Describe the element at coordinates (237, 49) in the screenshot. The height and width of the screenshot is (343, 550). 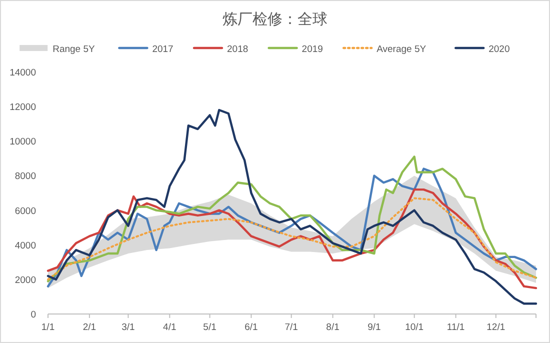
I see `legend-label: 2018` at that location.